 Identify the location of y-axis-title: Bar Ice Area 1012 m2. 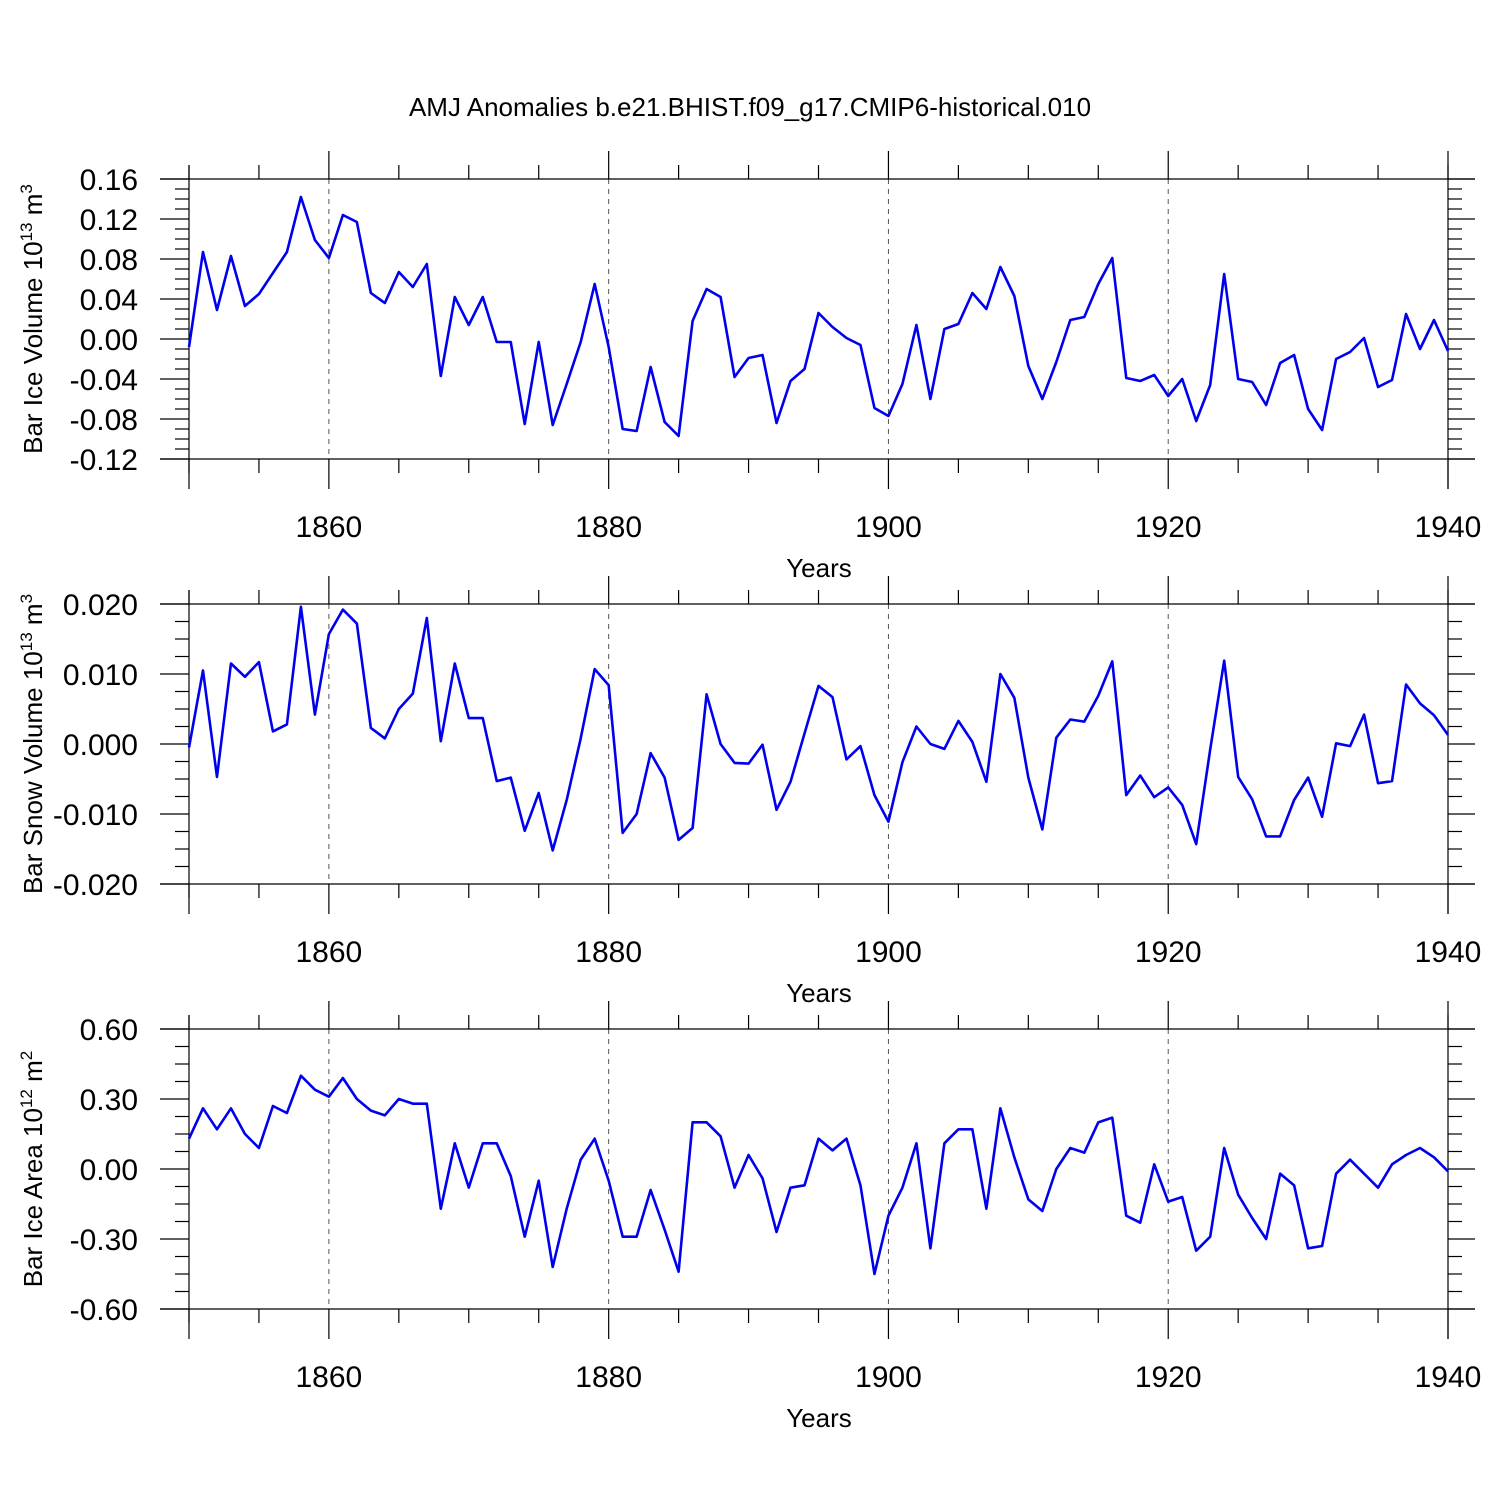
(32, 1169).